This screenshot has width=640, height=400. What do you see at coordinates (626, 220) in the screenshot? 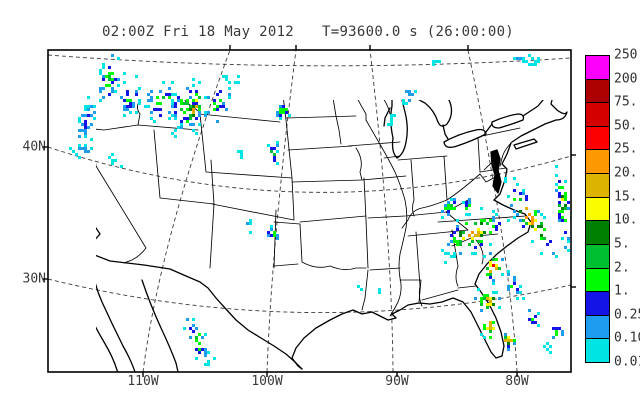
I see `colorbar-value-label: 10.` at bounding box center [626, 220].